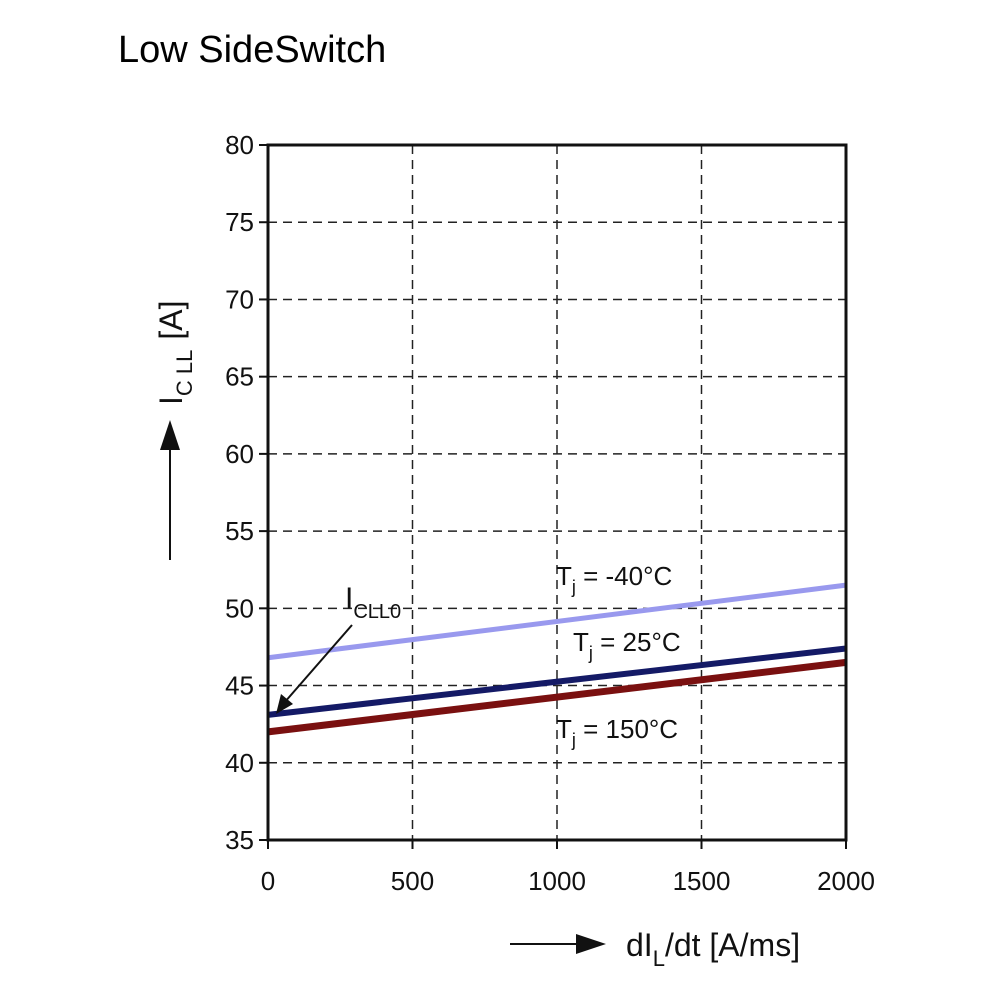 This screenshot has width=1001, height=1001. I want to click on chart-title: Low SideSwitch, so click(252, 50).